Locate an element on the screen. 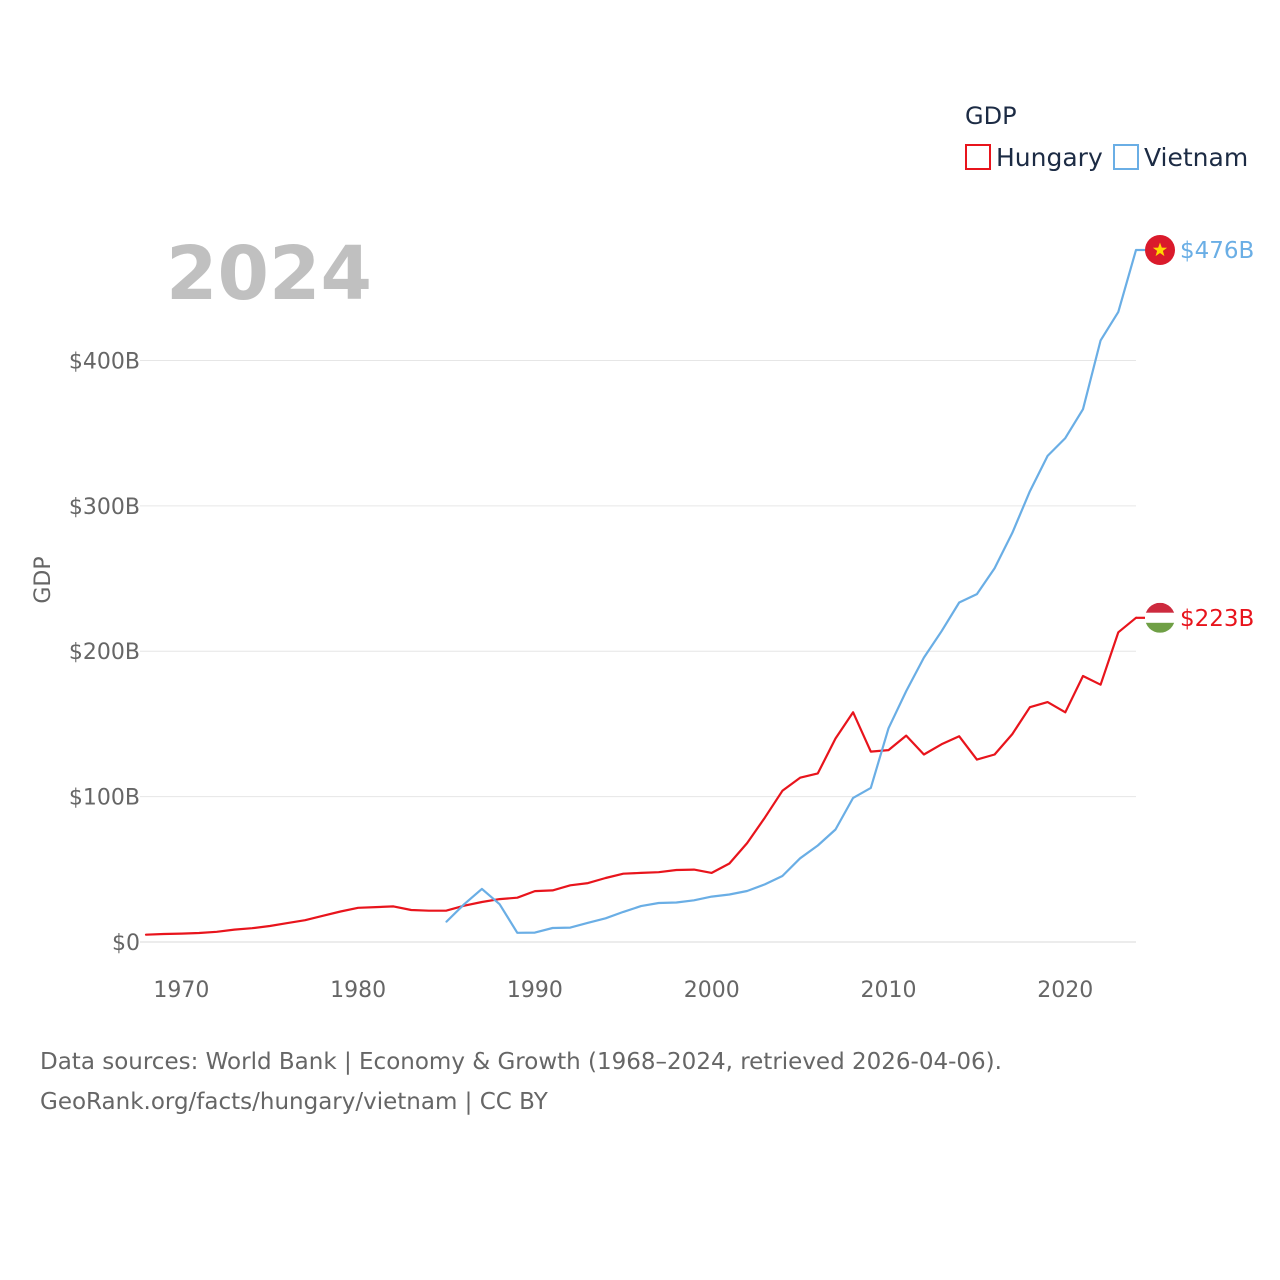 Image resolution: width=1280 pixels, height=1280 pixels. legend-item-vietnam: Vietnam is located at coordinates (1180, 157).